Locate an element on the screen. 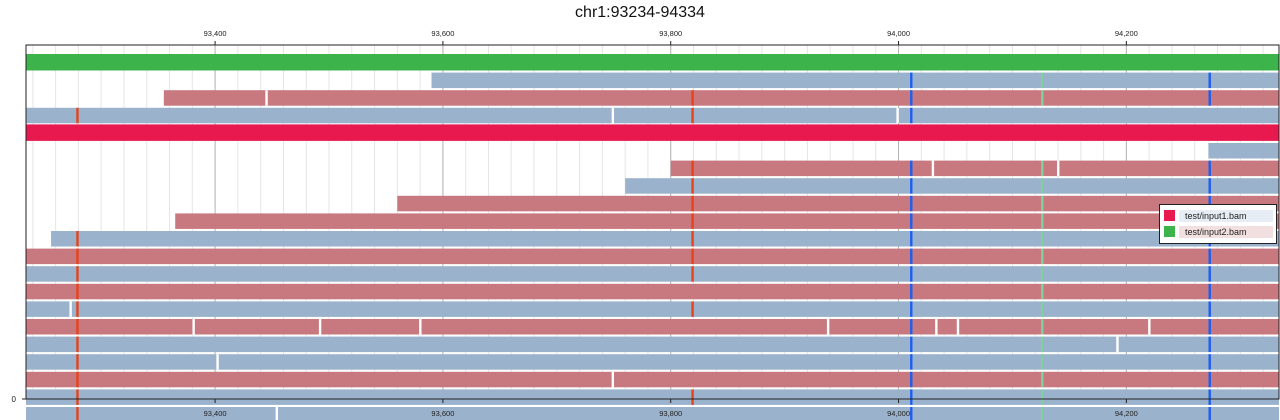  x-tick-label-top: 94,200 is located at coordinates (1126, 33).